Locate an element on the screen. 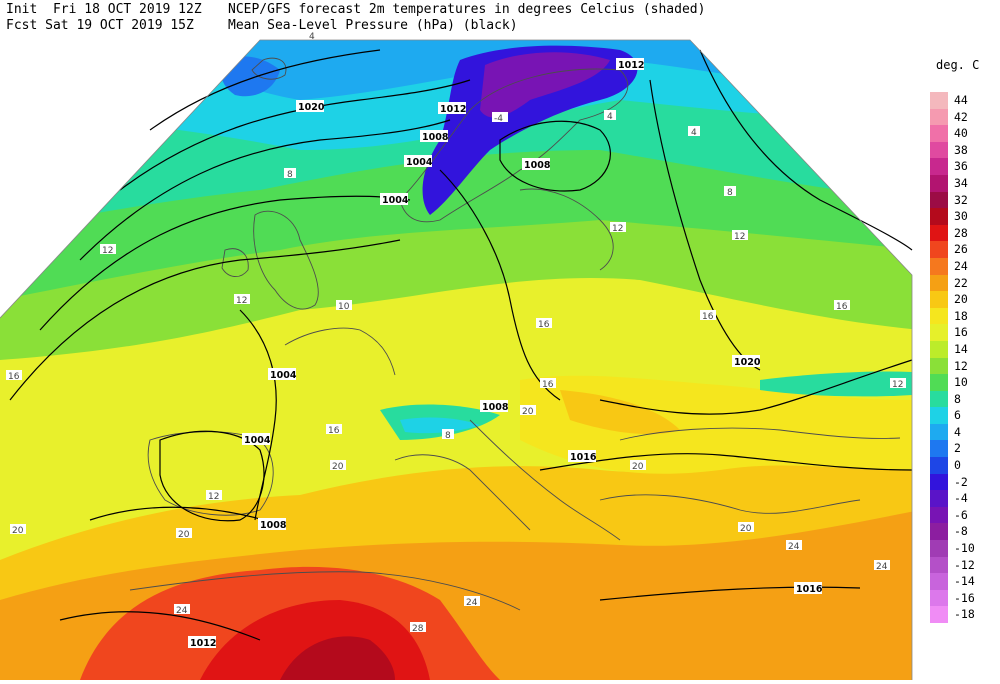 The image size is (1000, 684). legend-row: 32 is located at coordinates (960, 200).